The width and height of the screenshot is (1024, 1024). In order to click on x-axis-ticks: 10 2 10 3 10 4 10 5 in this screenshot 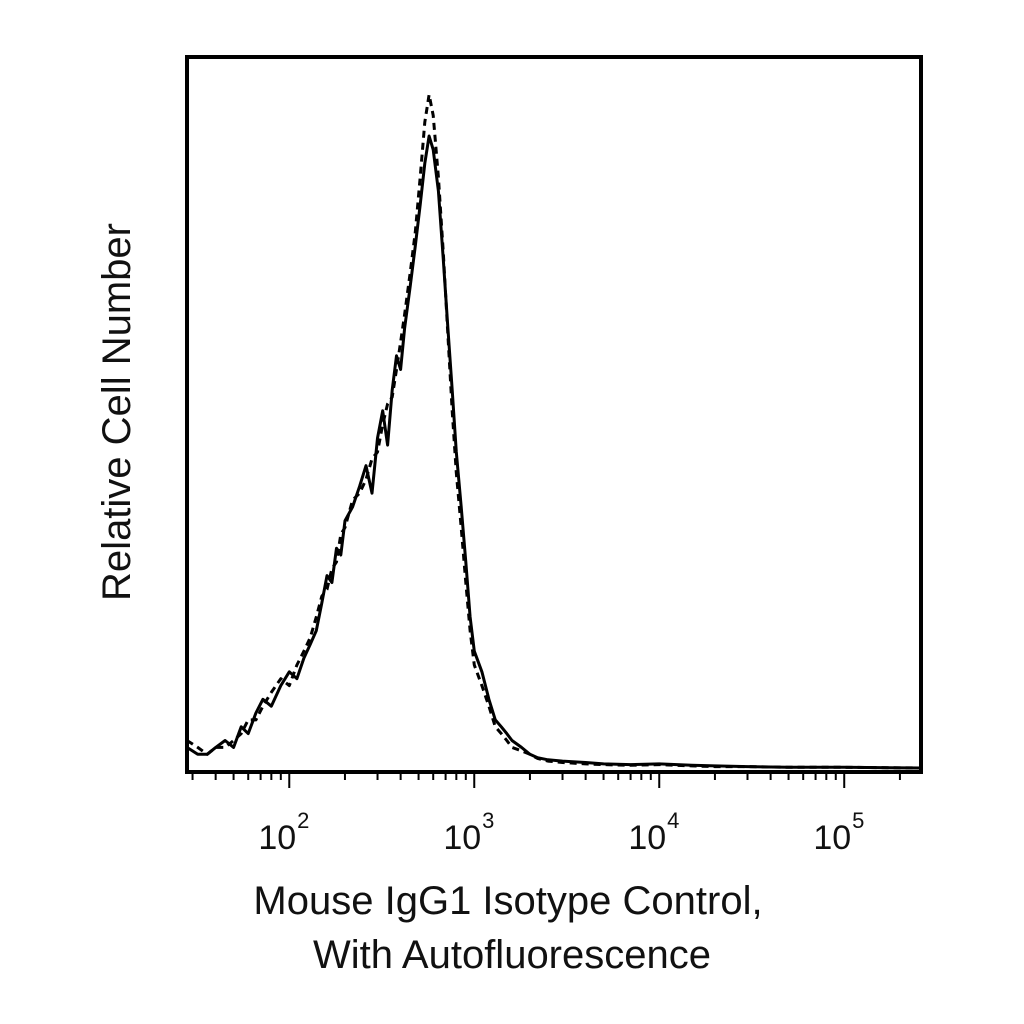, I will do `click(546, 814)`.